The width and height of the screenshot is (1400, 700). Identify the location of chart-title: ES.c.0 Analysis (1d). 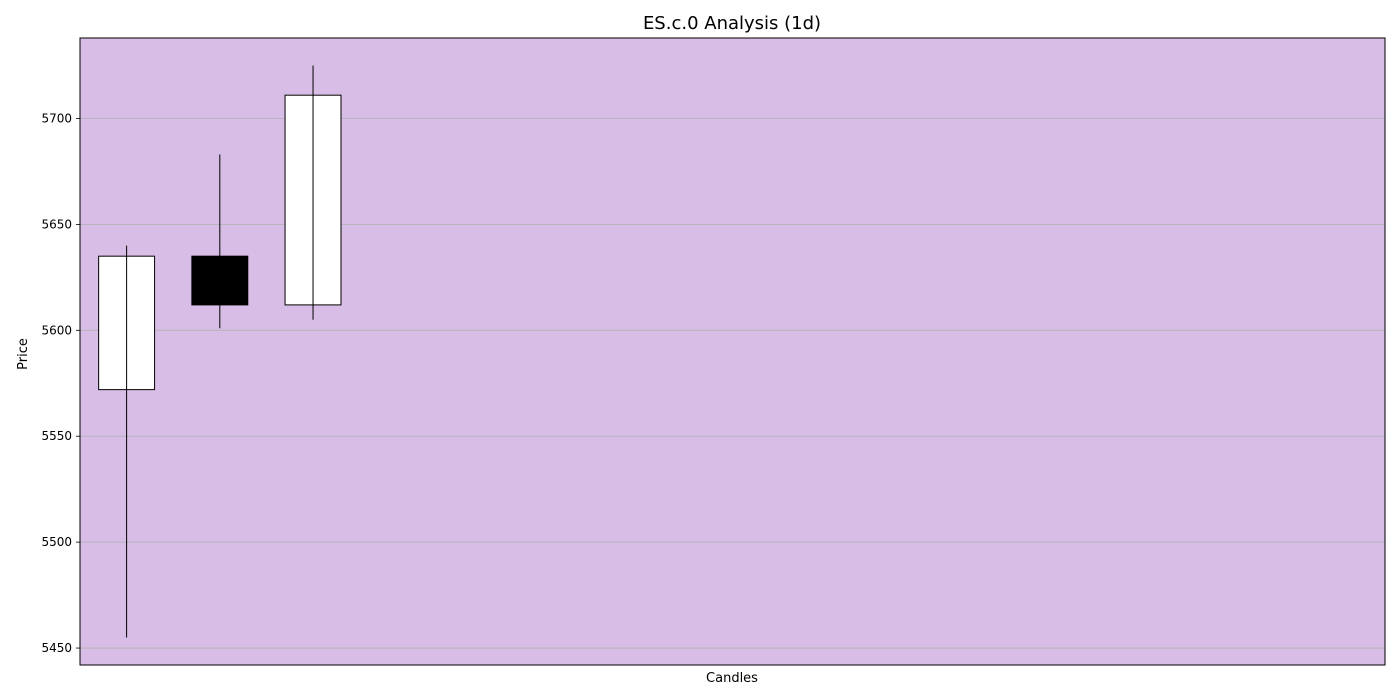
(732, 23).